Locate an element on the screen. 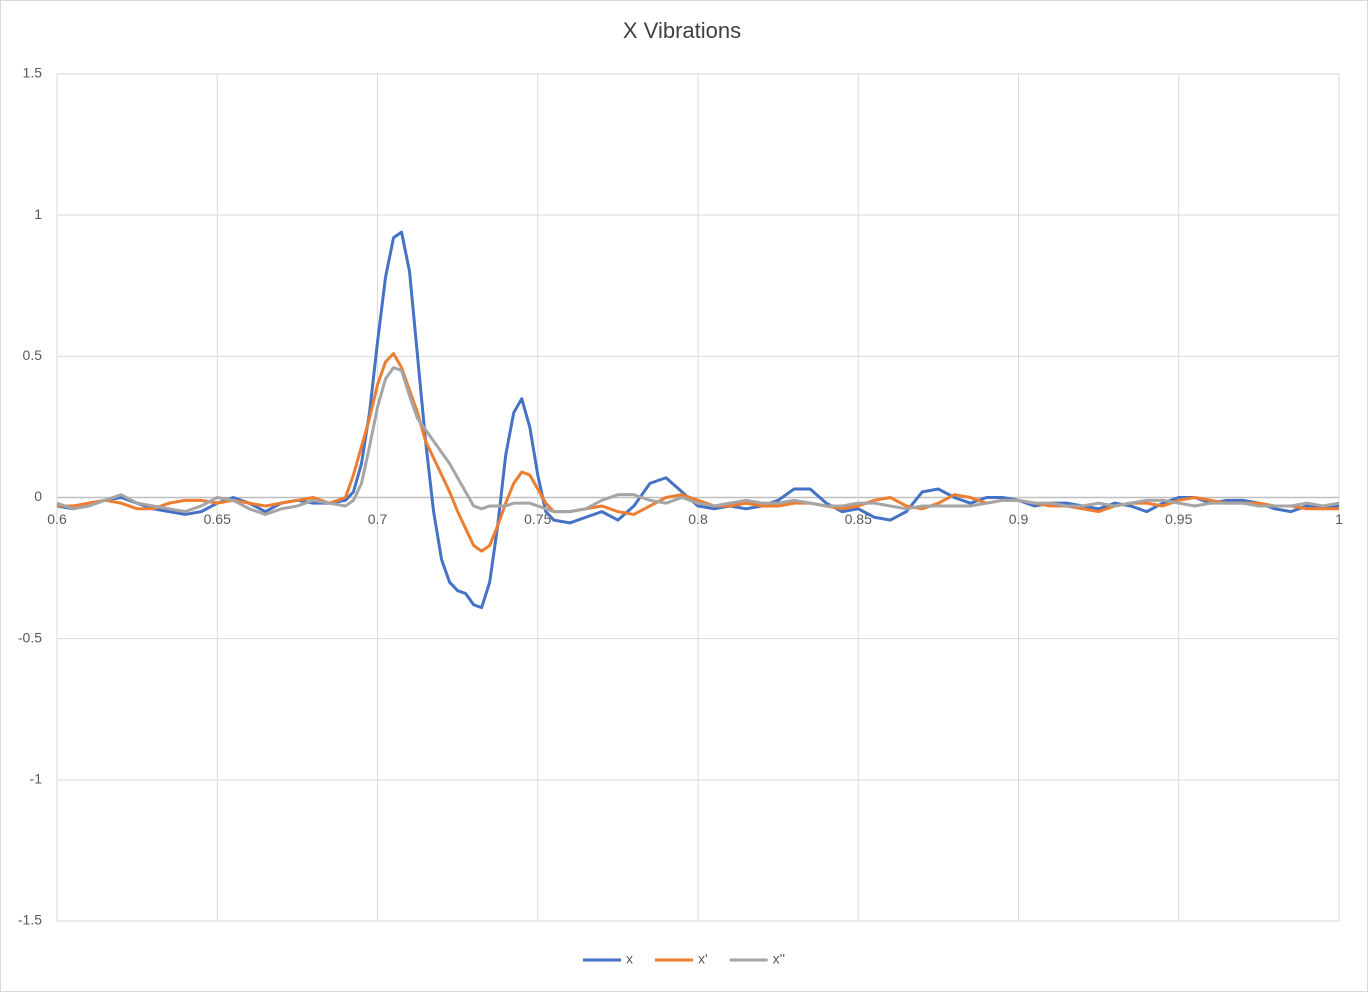 Image resolution: width=1368 pixels, height=992 pixels. x-tick-label: 0.7 is located at coordinates (378, 519).